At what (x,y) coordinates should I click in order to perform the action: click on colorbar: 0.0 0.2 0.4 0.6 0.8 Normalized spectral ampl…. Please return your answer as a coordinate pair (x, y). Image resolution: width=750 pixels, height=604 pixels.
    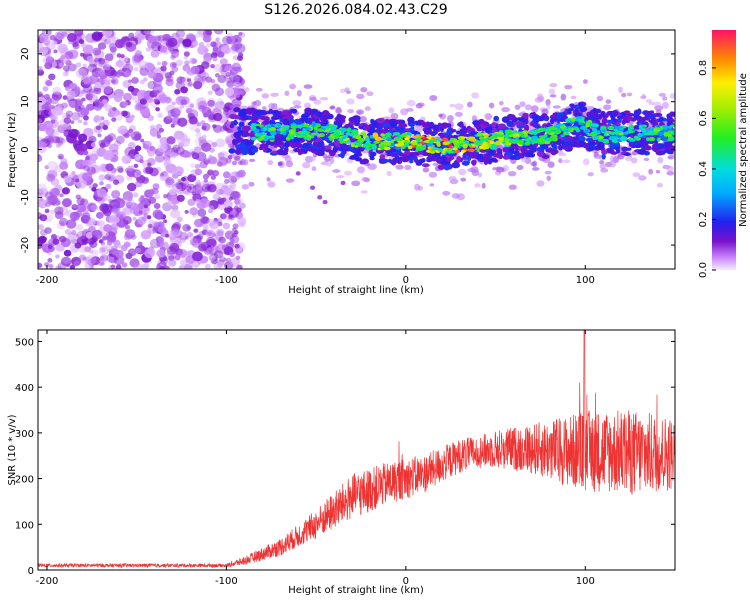
    Looking at the image, I should click on (723, 154).